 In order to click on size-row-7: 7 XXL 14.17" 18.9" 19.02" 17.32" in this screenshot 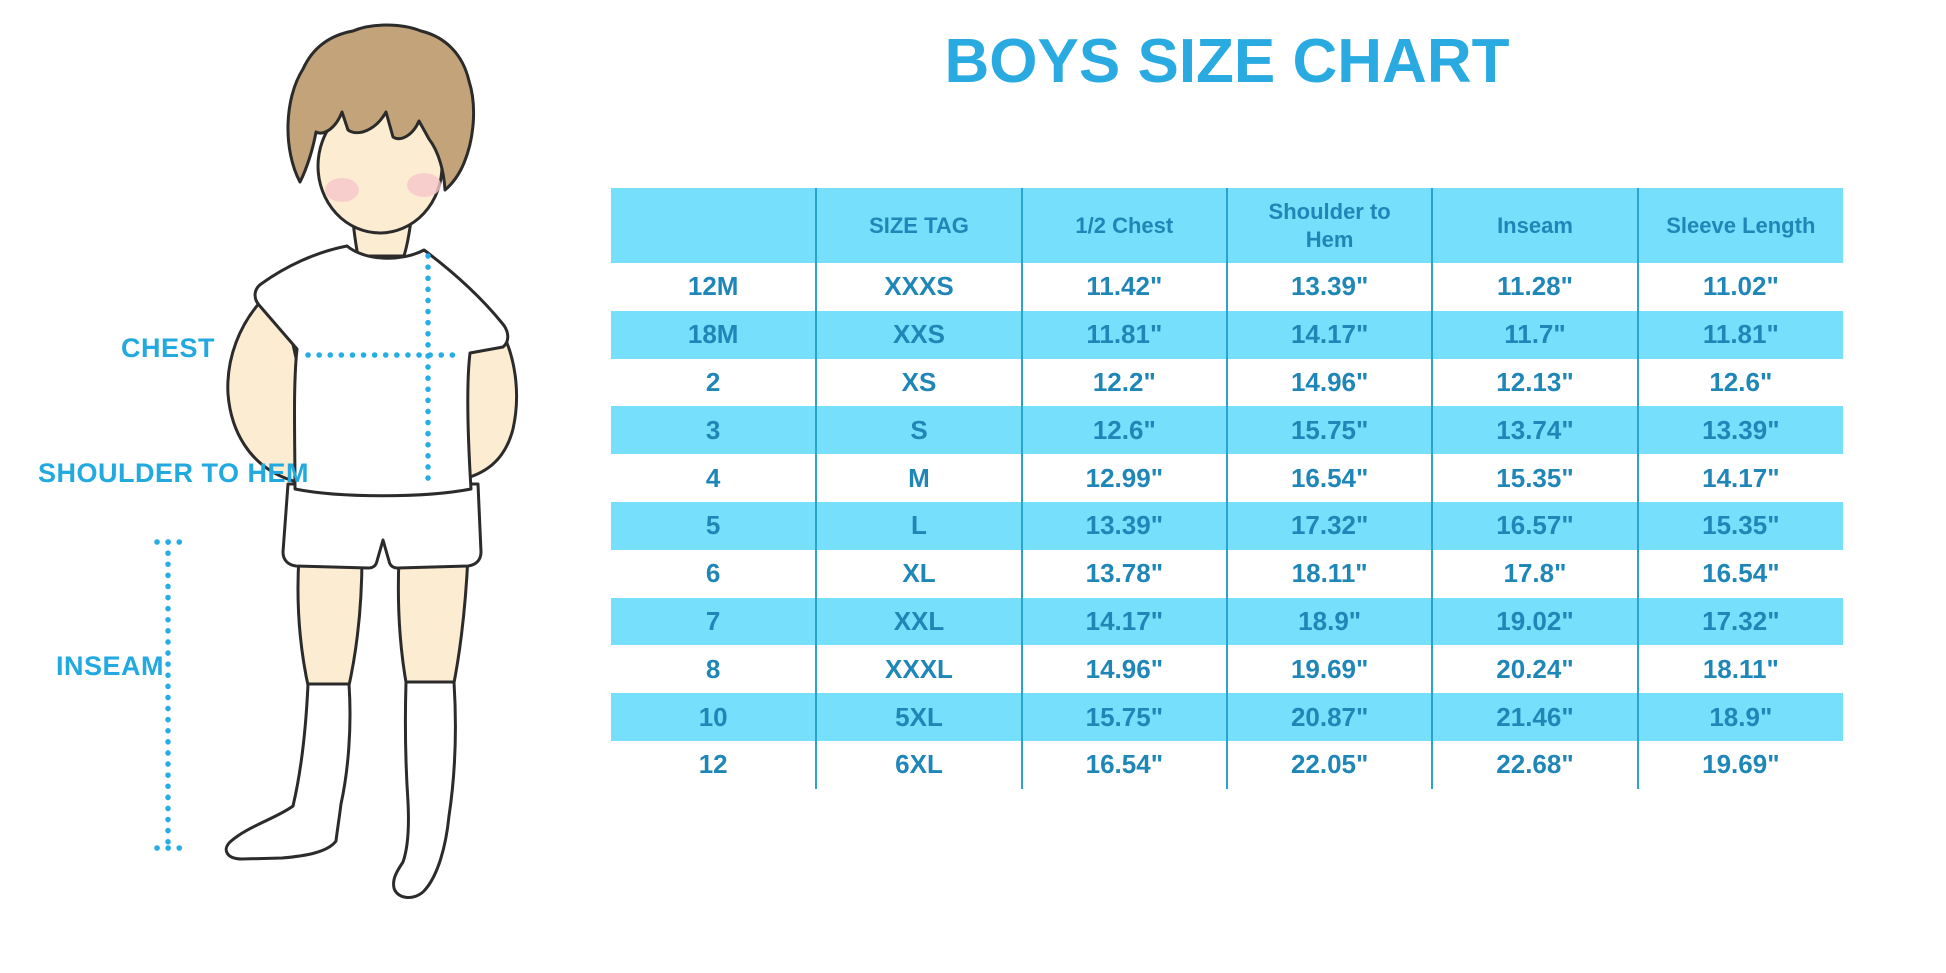, I will do `click(1227, 621)`.